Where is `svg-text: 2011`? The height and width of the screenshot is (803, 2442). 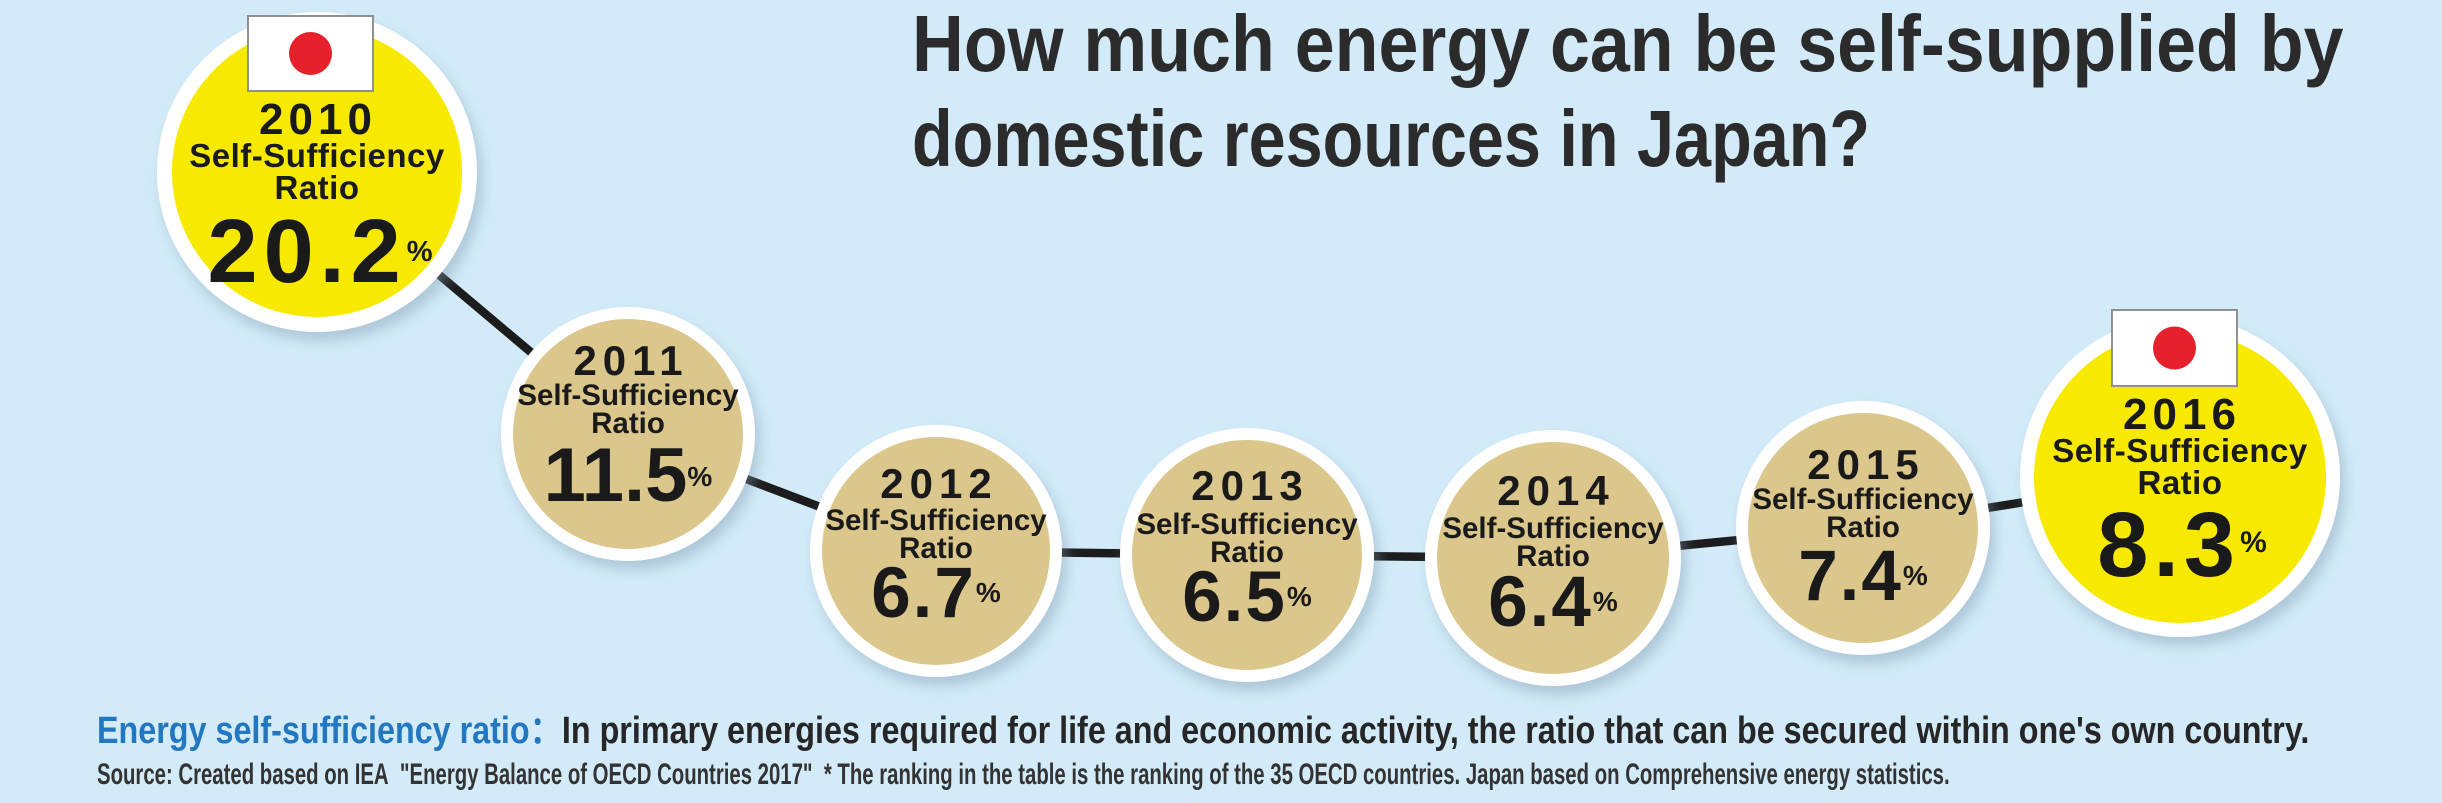
svg-text: 2011 is located at coordinates (630, 360).